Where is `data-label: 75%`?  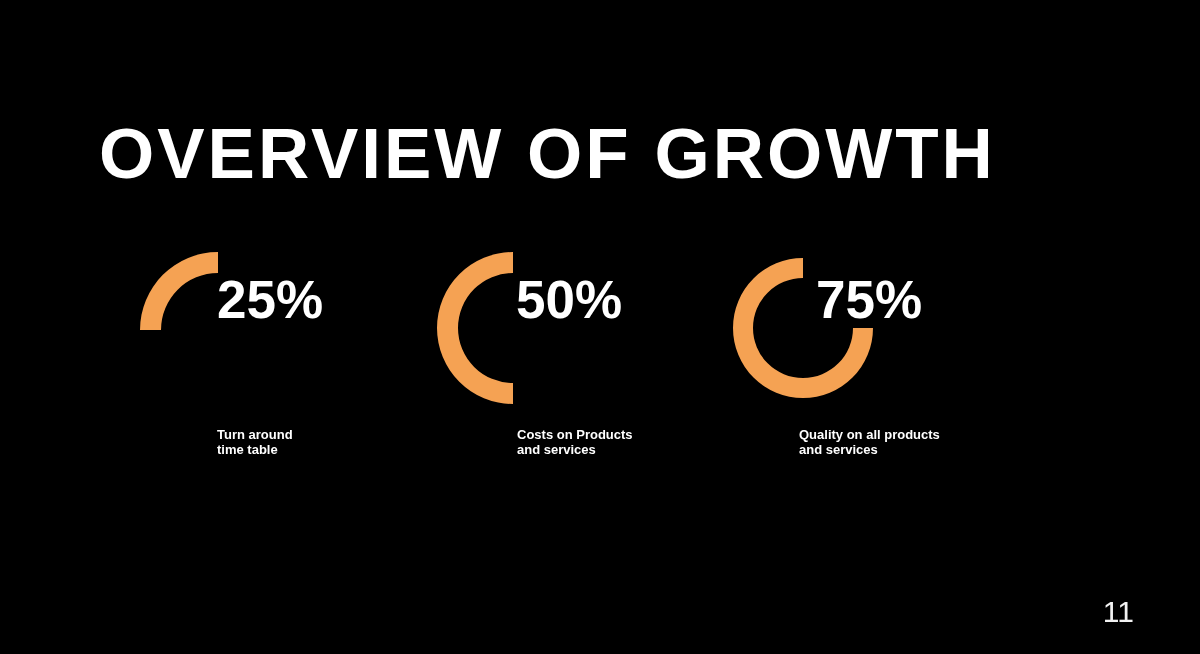
data-label: 75% is located at coordinates (869, 299).